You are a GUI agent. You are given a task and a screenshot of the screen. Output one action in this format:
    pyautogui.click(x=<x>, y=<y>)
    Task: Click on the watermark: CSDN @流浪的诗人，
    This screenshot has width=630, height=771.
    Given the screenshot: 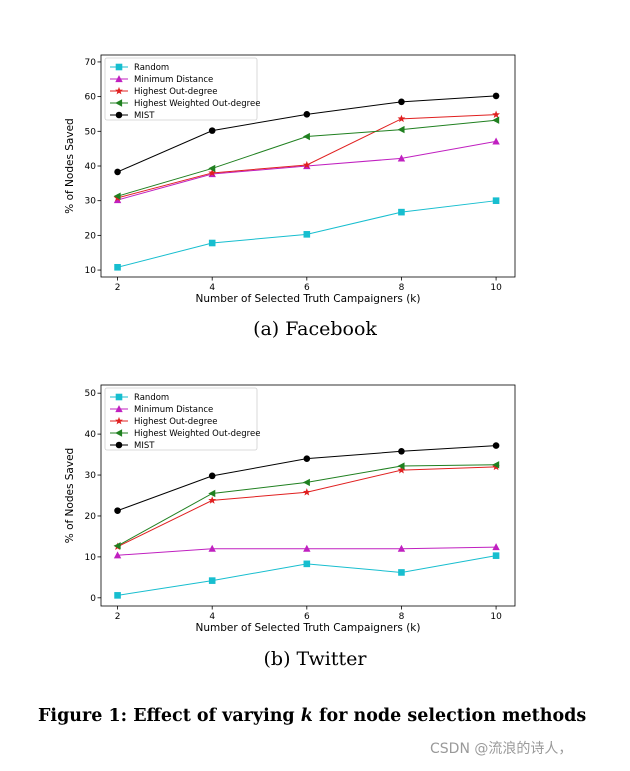 What is the action you would take?
    pyautogui.click(x=501, y=749)
    